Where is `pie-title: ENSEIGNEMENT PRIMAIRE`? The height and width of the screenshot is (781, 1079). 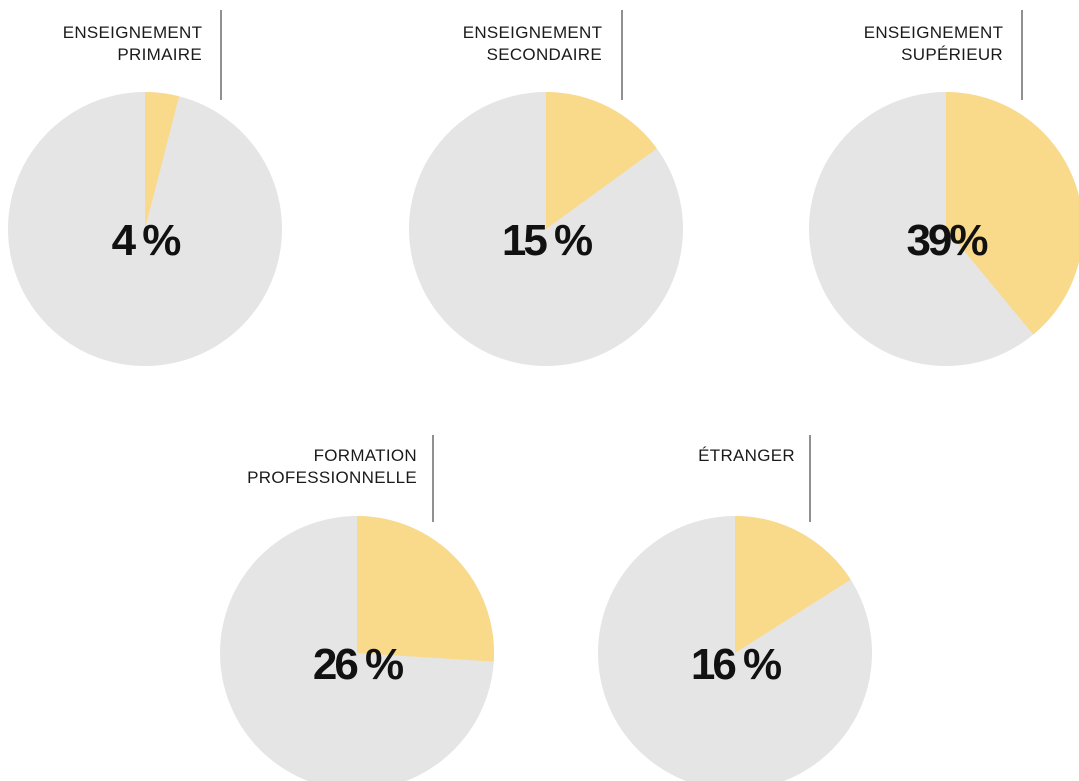
pie-title: ENSEIGNEMENT PRIMAIRE is located at coordinates (132, 43).